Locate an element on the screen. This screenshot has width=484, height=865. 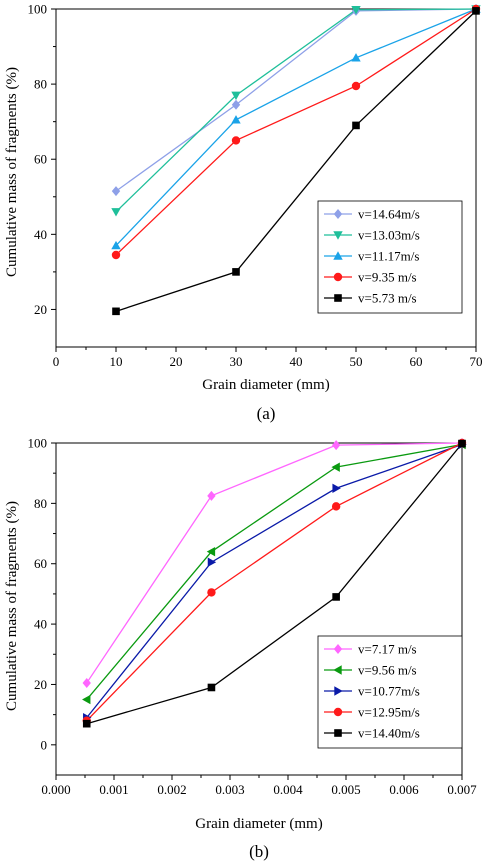
chart-a-panel-label: (a) is located at coordinates (266, 413).